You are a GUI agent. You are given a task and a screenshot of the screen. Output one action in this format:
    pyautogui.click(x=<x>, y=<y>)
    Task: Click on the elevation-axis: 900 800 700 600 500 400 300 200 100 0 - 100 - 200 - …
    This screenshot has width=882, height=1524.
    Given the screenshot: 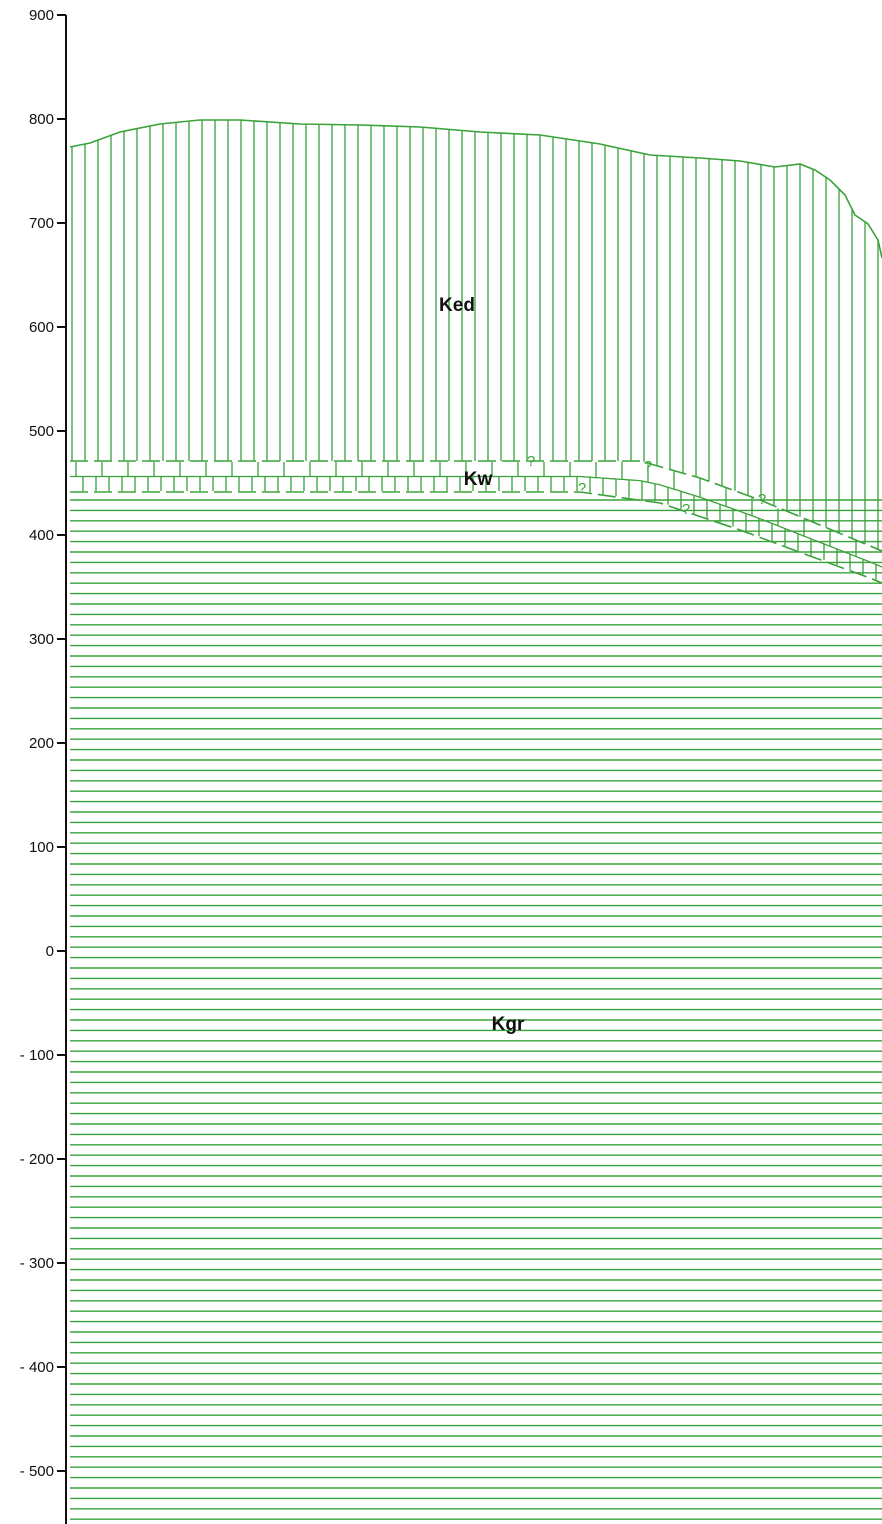 What is the action you would take?
    pyautogui.click(x=43, y=765)
    